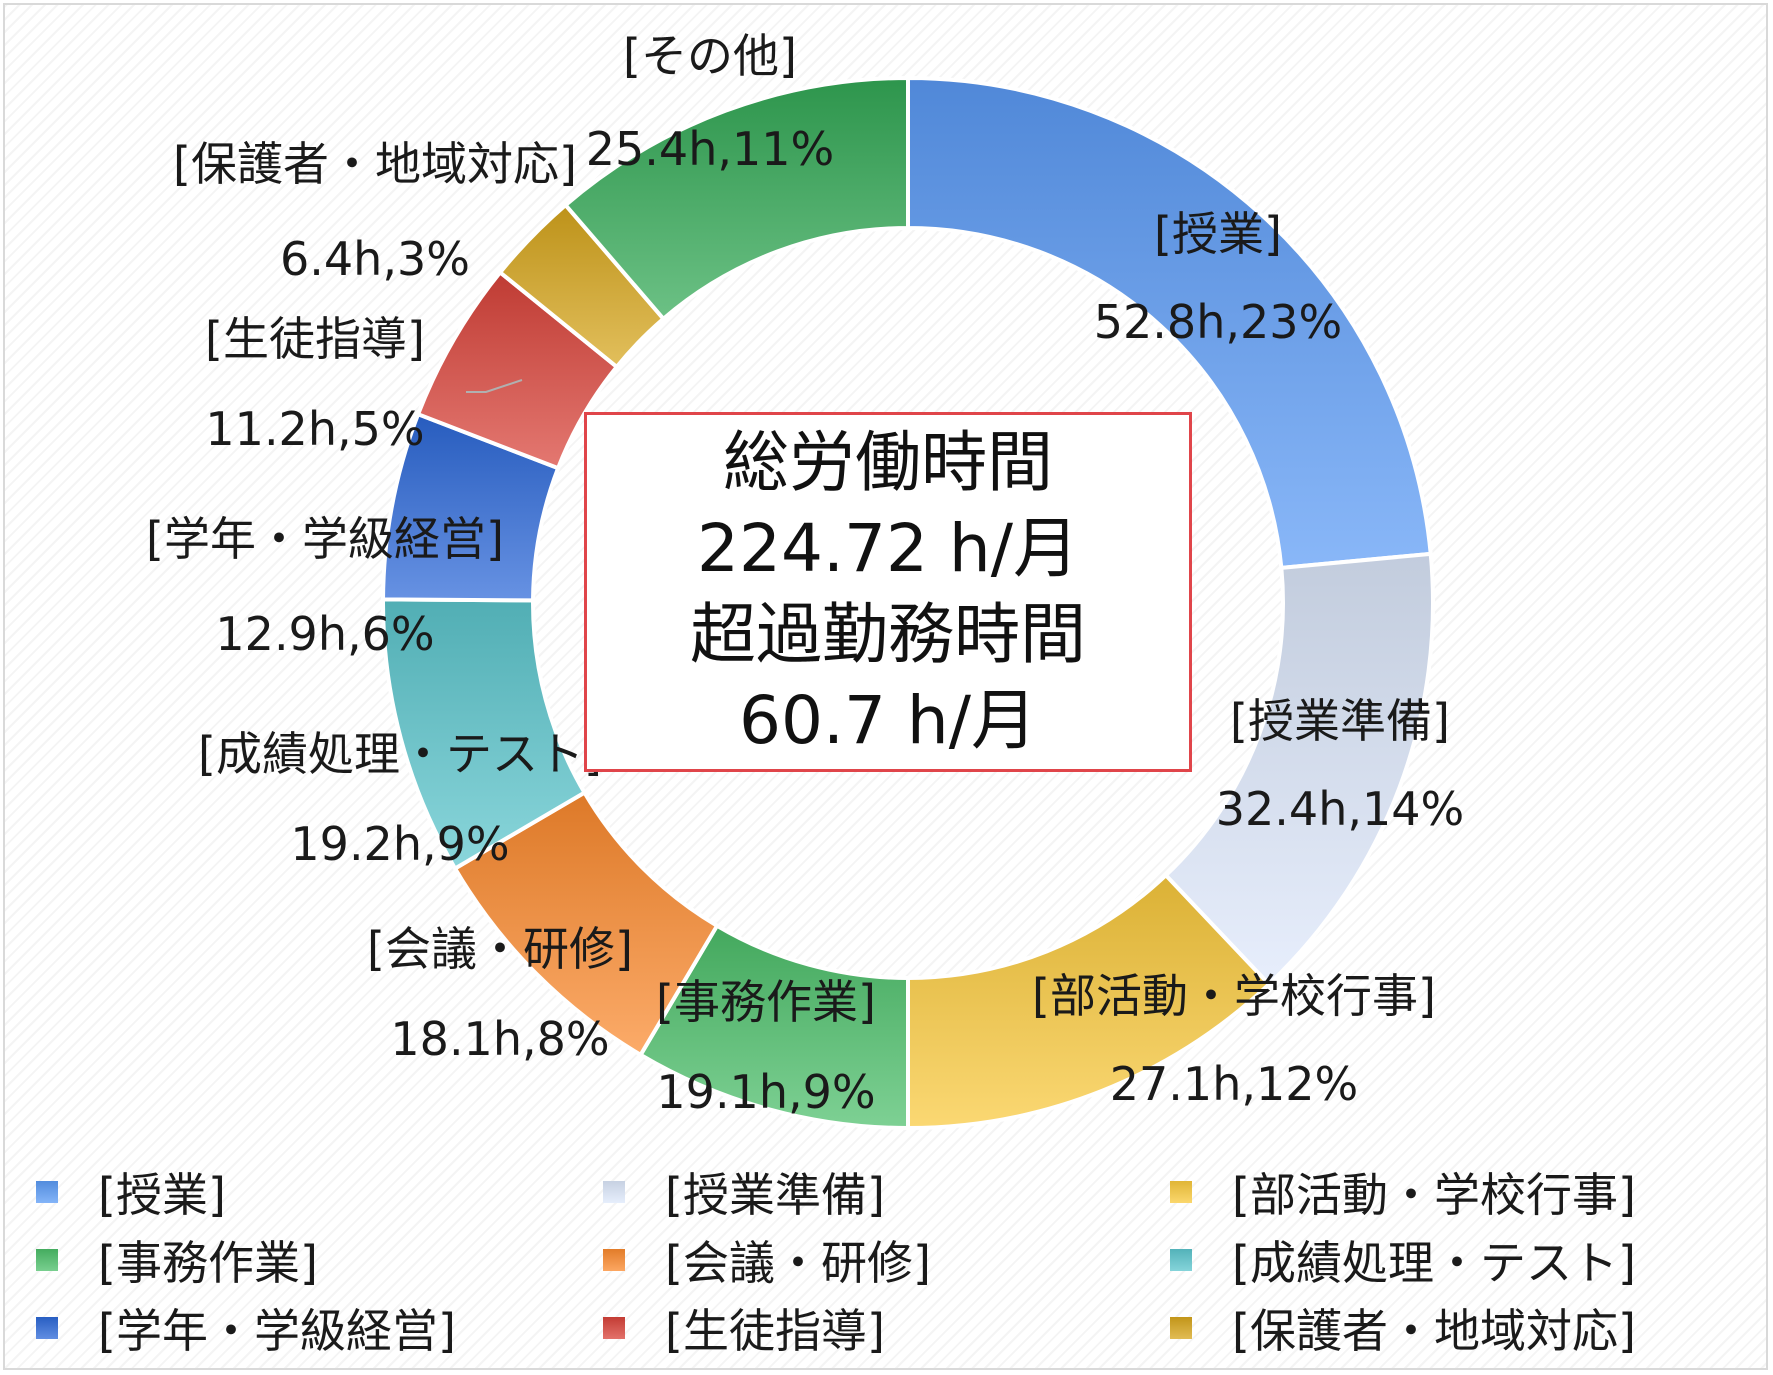 The height and width of the screenshot is (1375, 1773). I want to click on legend-item-club-events: [部活動・学校行事], so click(1403, 1192).